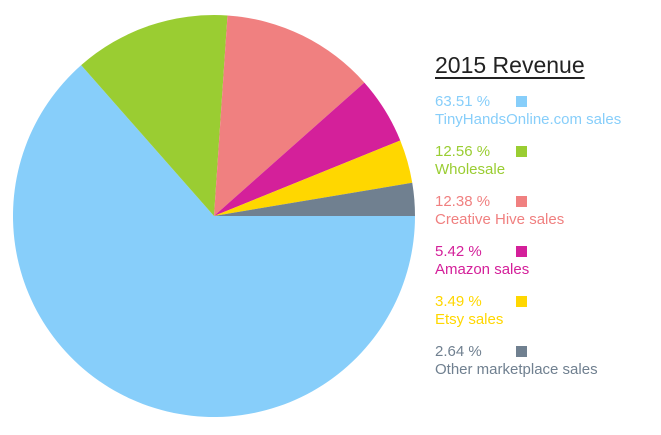 This screenshot has width=661, height=435. I want to click on legend-label: TinyHandsOnline.com sales, so click(528, 119).